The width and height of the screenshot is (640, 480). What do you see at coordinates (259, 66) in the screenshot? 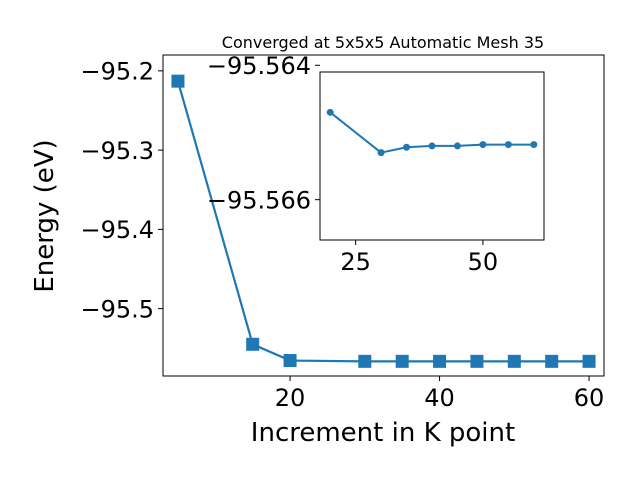
I see `inset-y-tick-label-1: −95.564` at bounding box center [259, 66].